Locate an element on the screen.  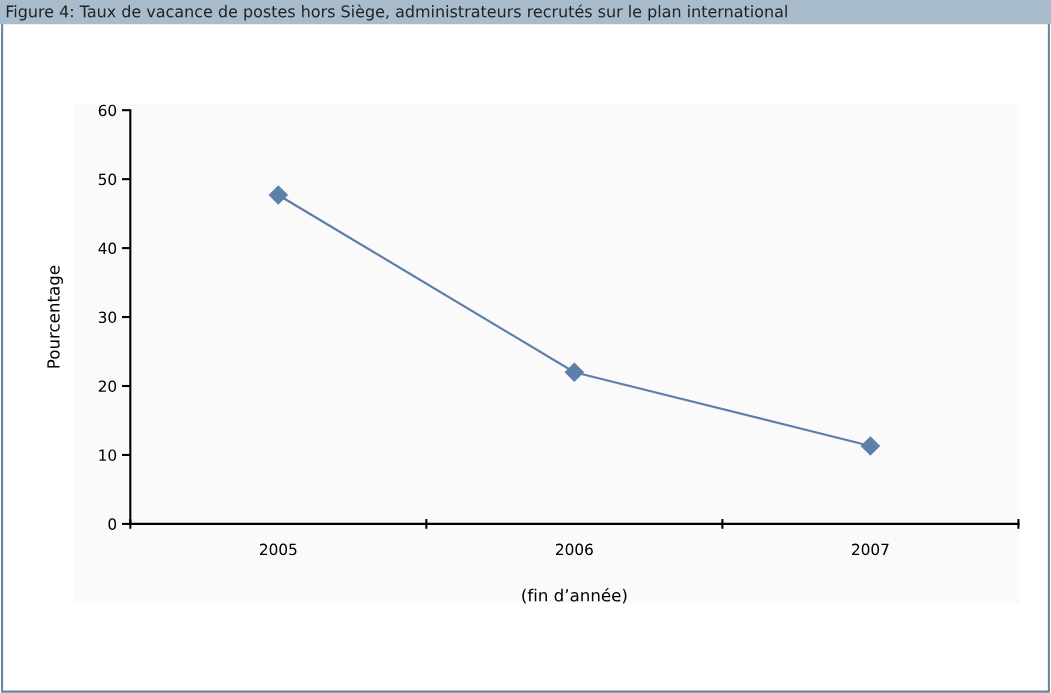
y-tick-label: 30 is located at coordinates (107, 317).